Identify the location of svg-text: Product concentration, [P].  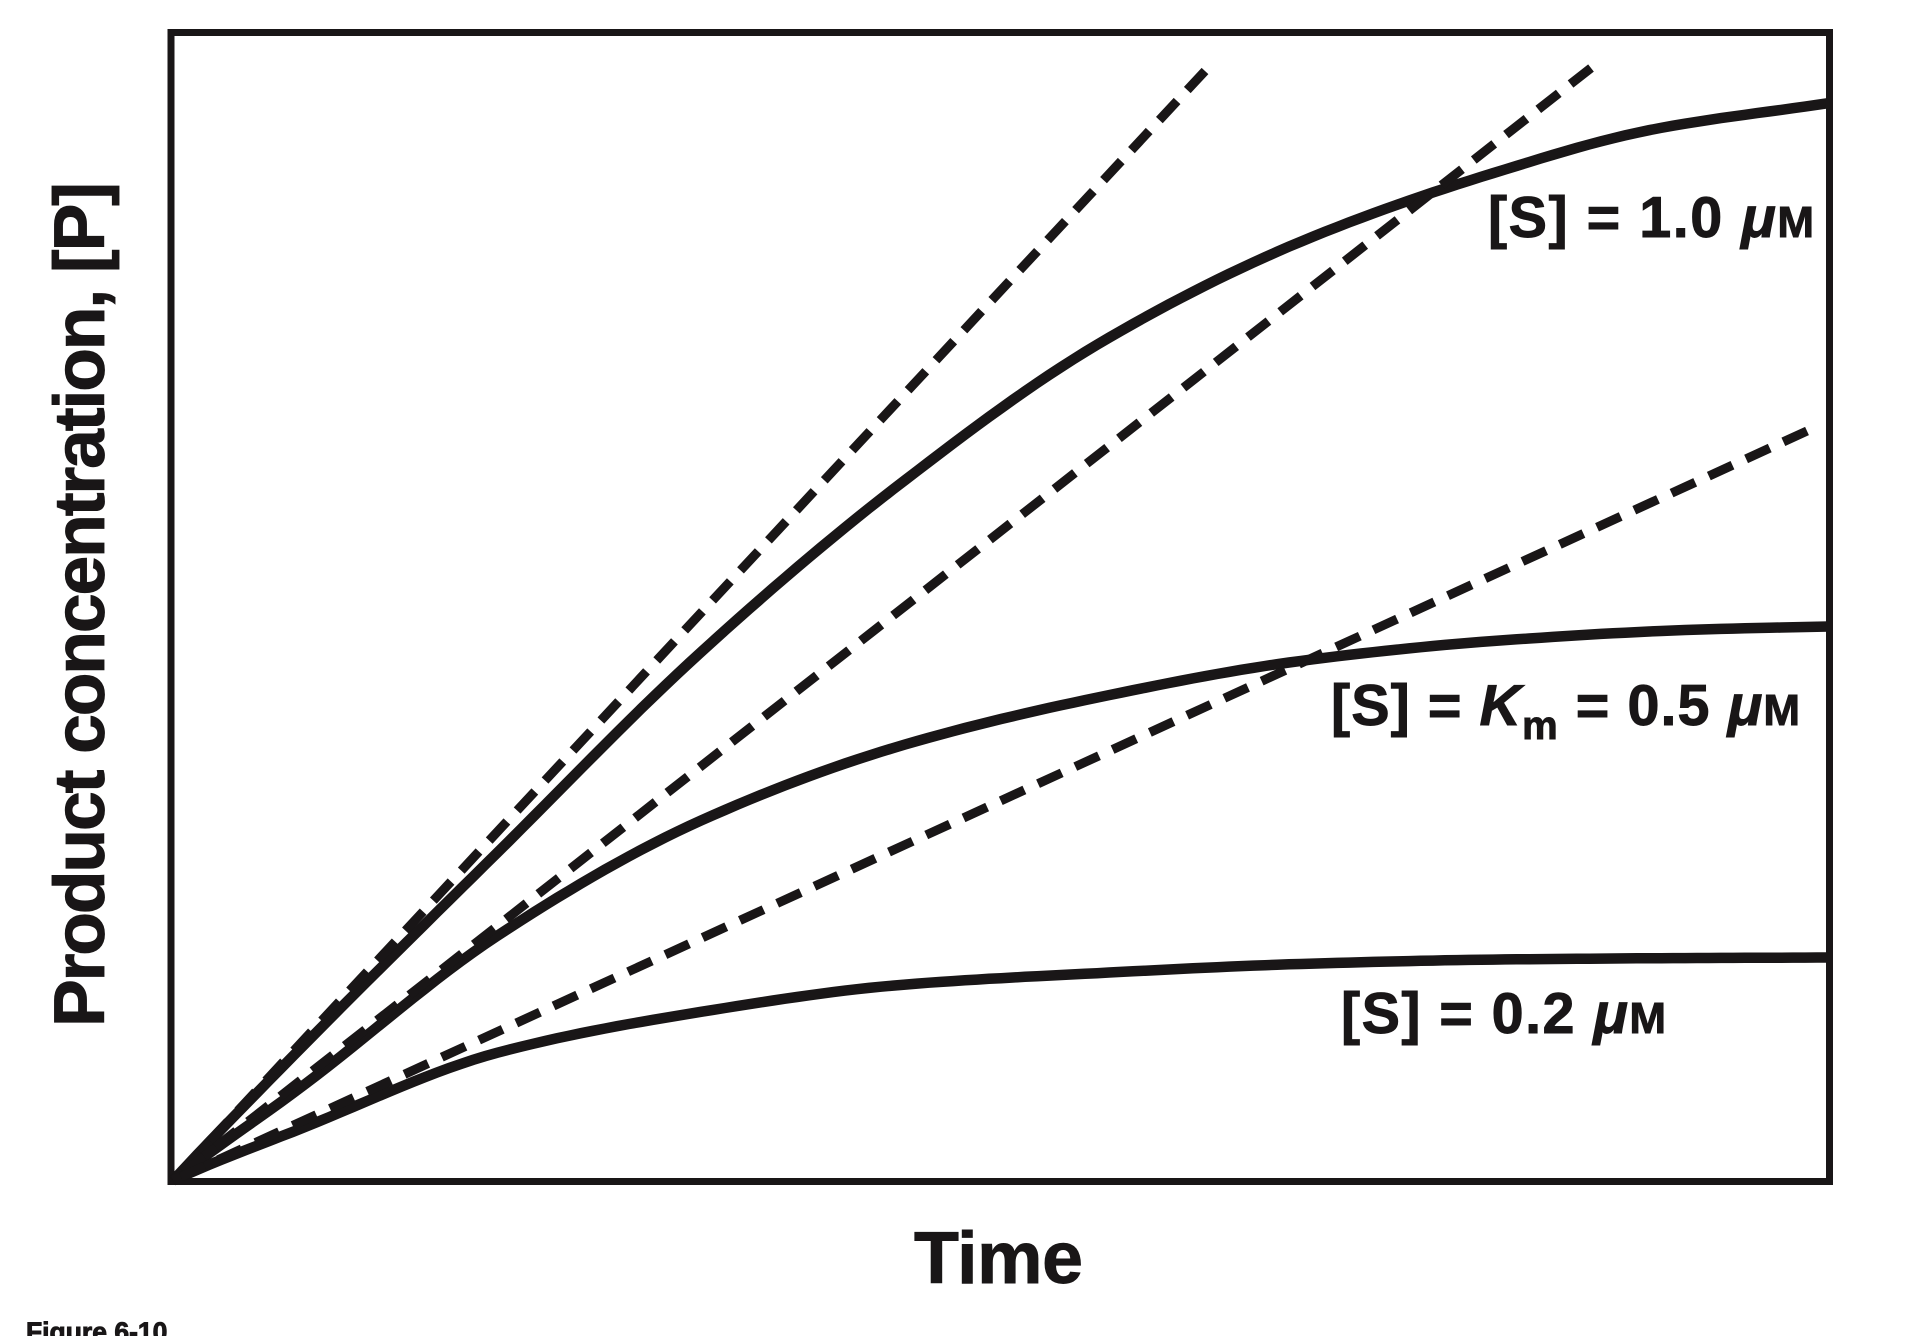
(80, 604).